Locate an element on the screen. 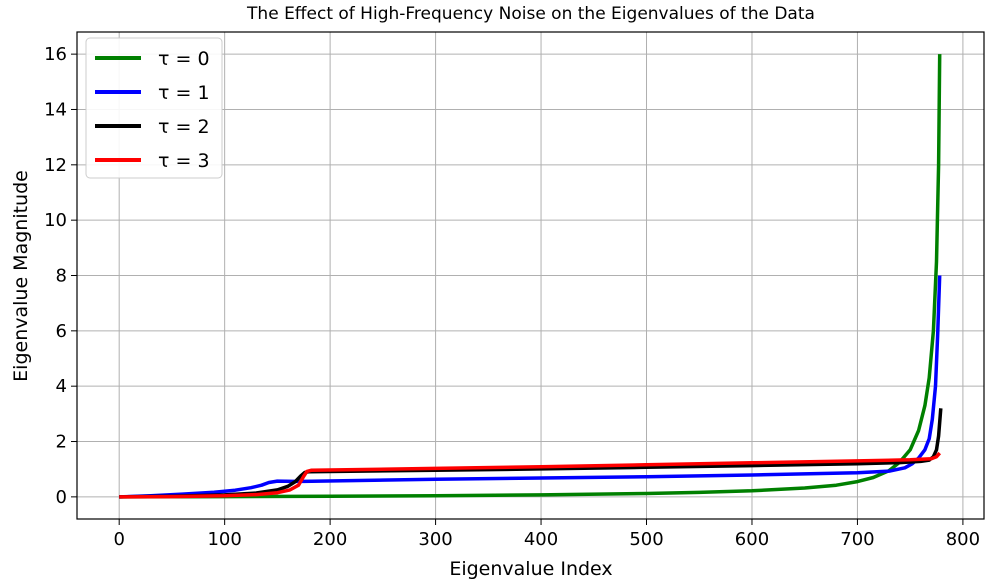 The width and height of the screenshot is (989, 582). x-axis-label: Eigenvalue Index is located at coordinates (530, 569).